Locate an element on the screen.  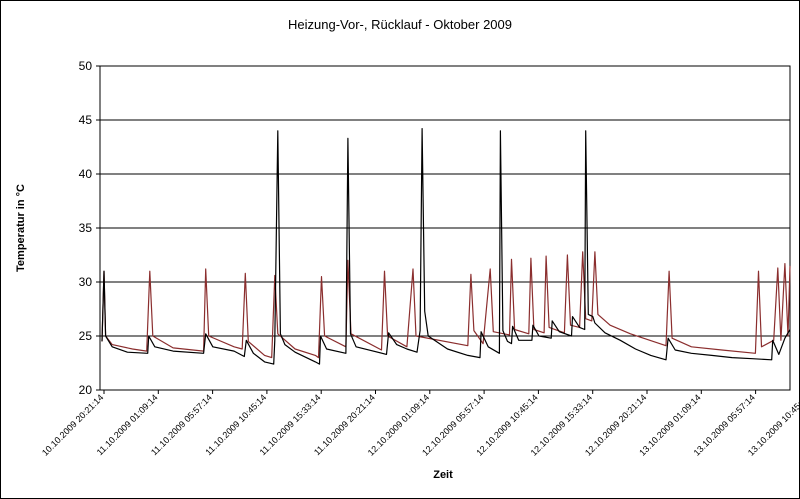
x-tick-label: 11.10.2009 20:21:14 is located at coordinates (344, 424).